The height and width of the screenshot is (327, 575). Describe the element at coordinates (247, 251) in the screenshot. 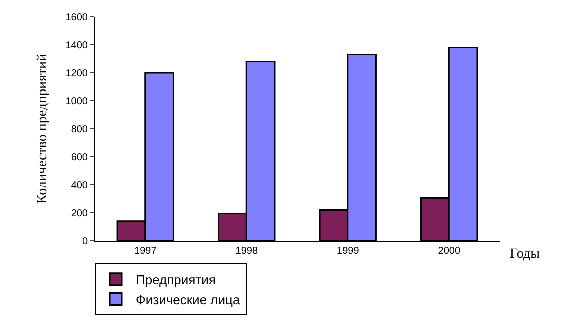

I see `x-tick-label: 1998` at that location.